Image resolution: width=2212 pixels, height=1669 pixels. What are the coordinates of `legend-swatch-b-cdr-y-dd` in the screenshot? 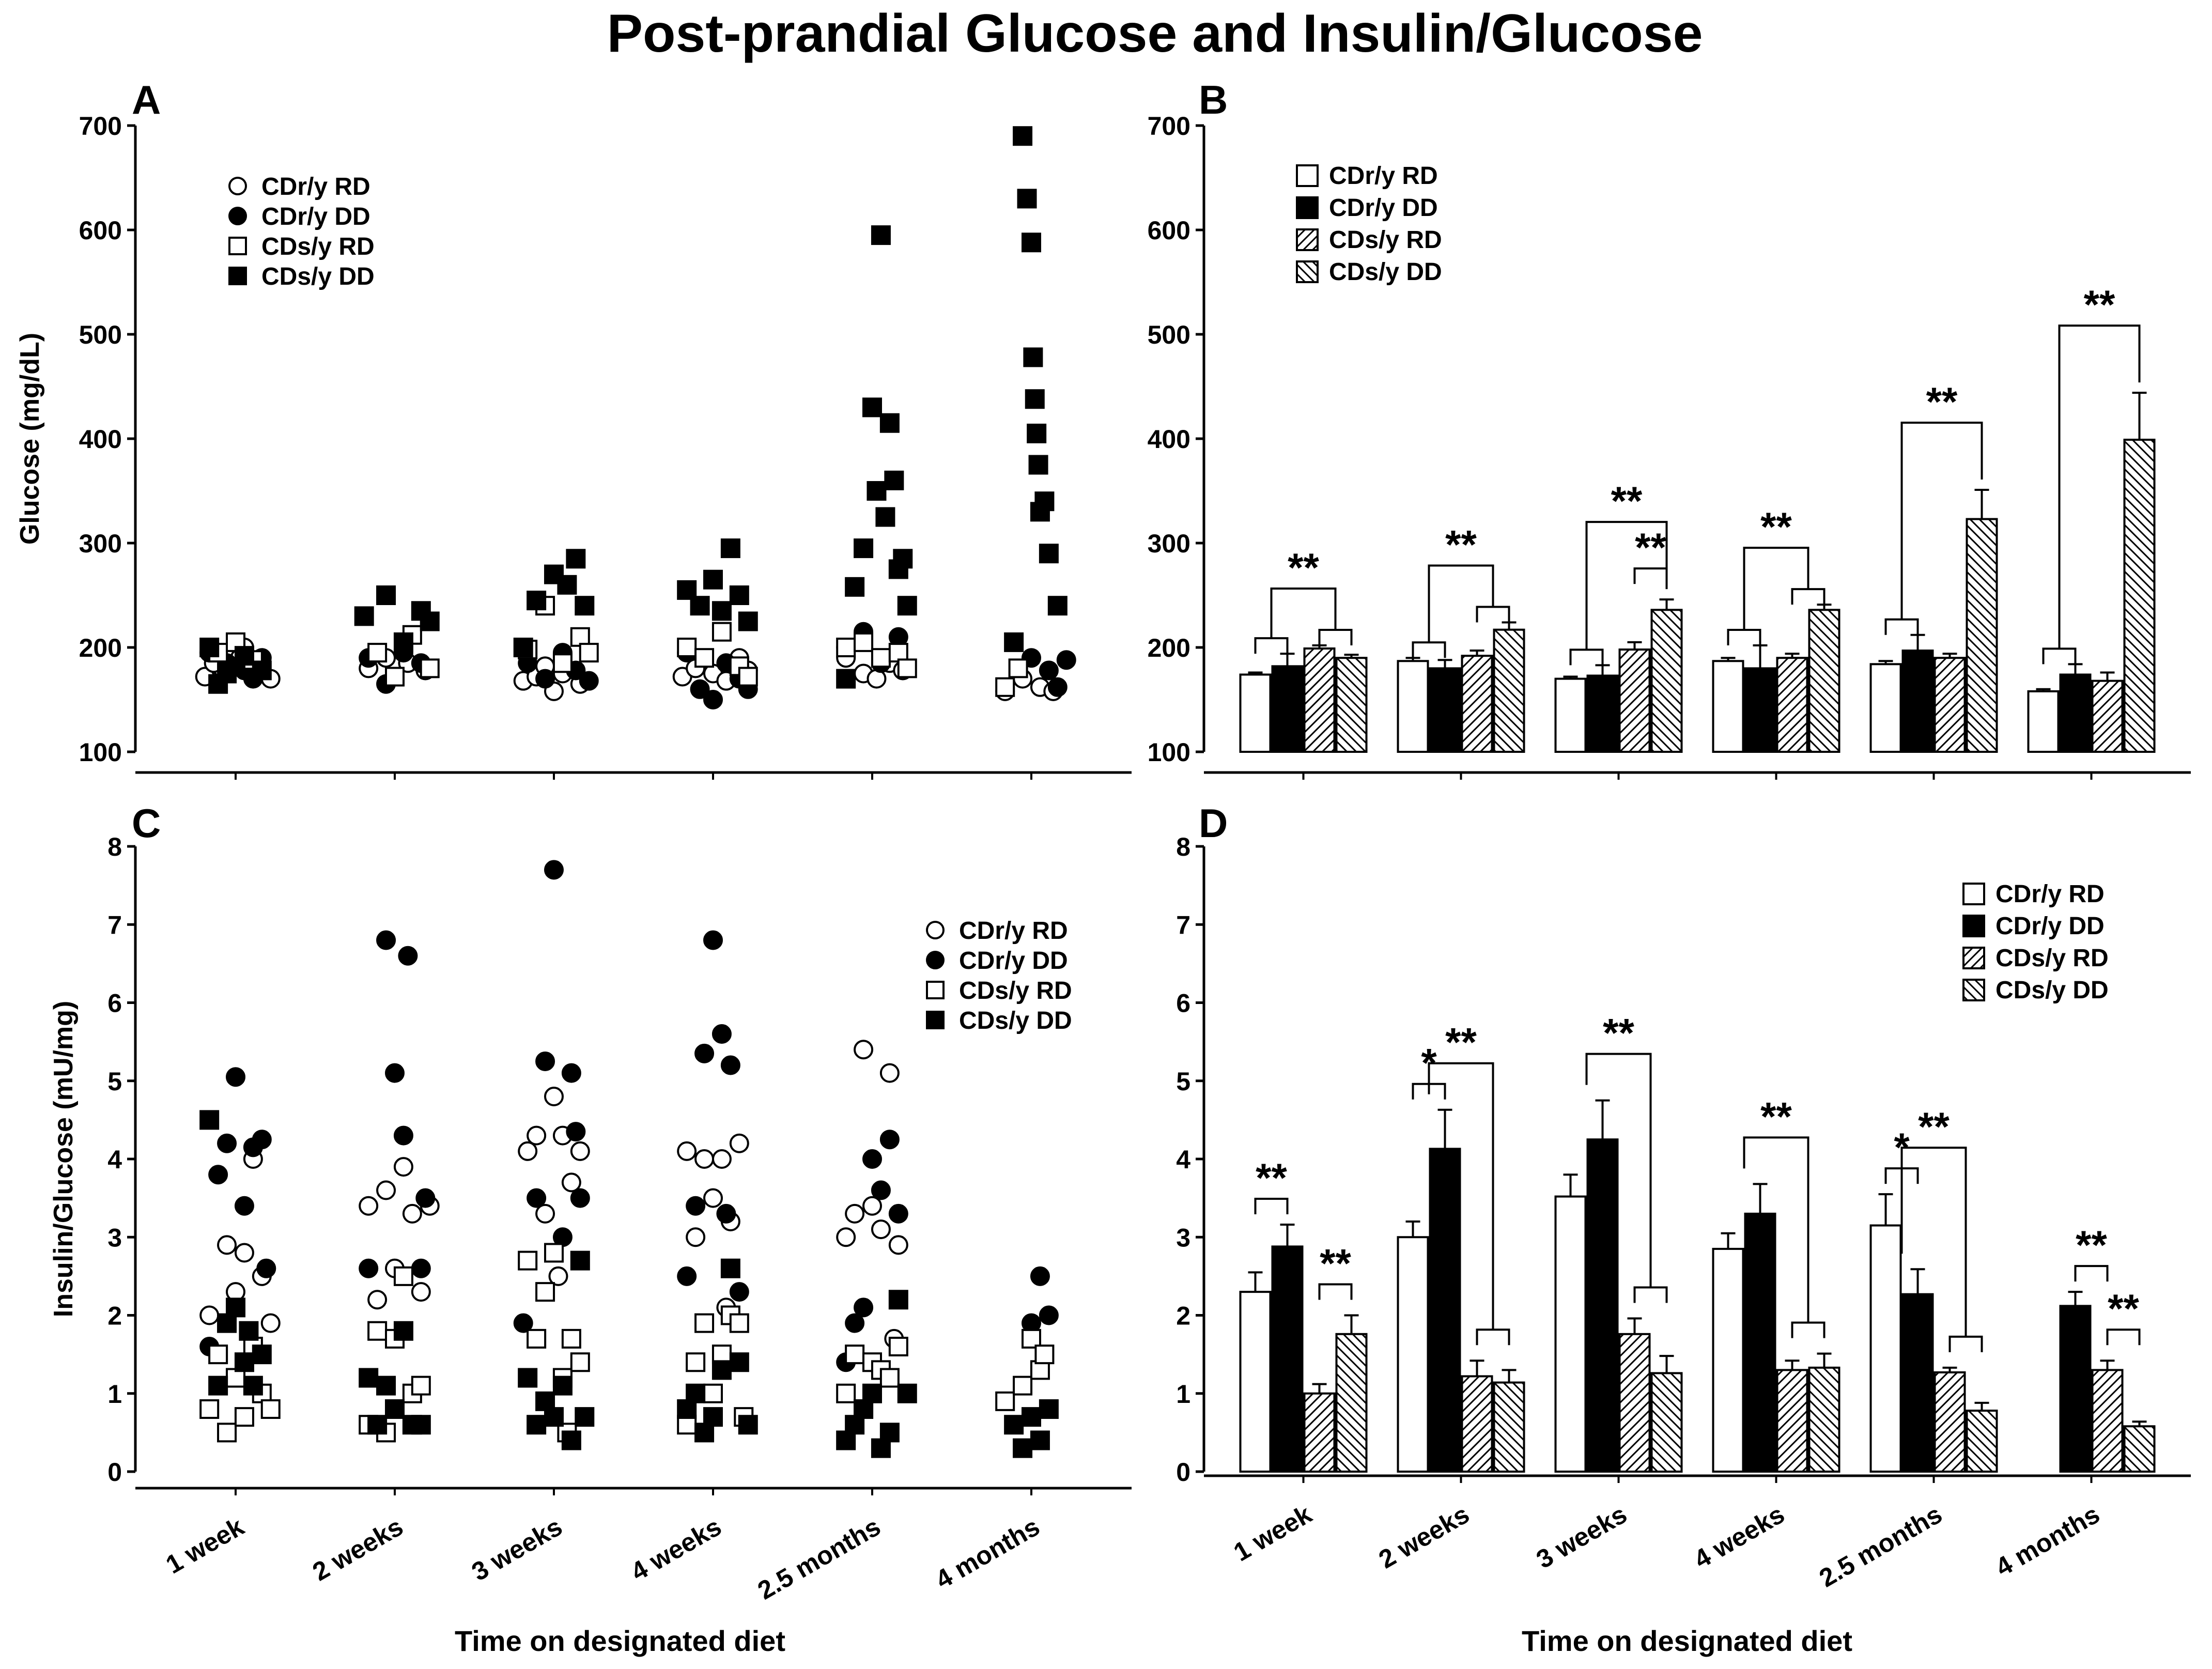 It's located at (1307, 207).